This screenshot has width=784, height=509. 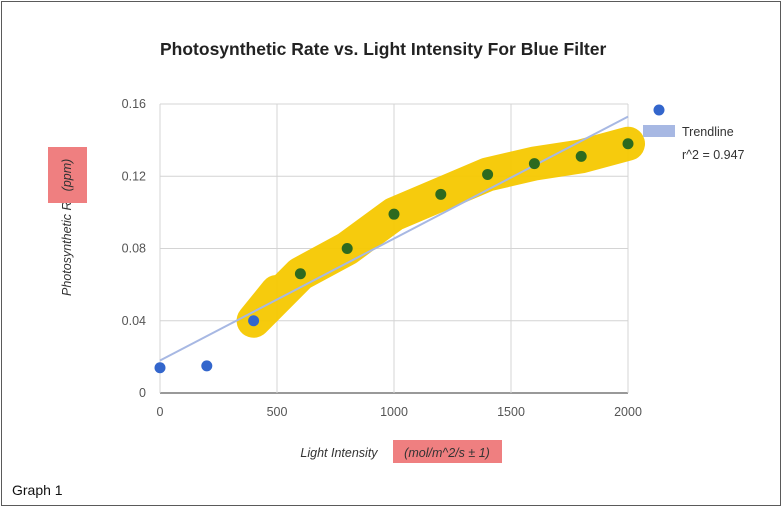 What do you see at coordinates (277, 412) in the screenshot?
I see `x-tick-label: 500` at bounding box center [277, 412].